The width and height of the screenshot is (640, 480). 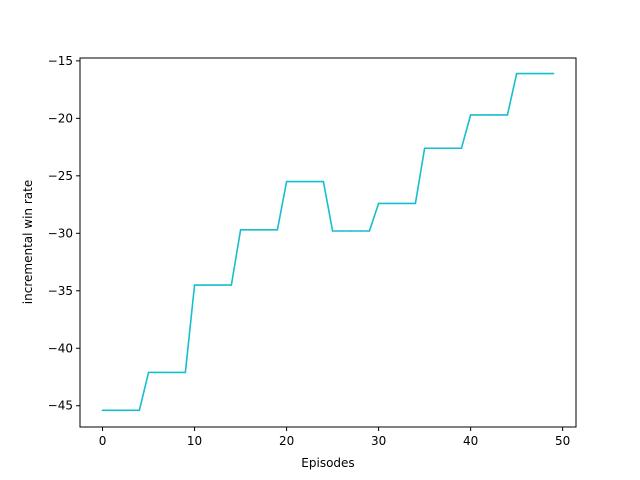 I want to click on x-tick-label: 10, so click(x=194, y=441).